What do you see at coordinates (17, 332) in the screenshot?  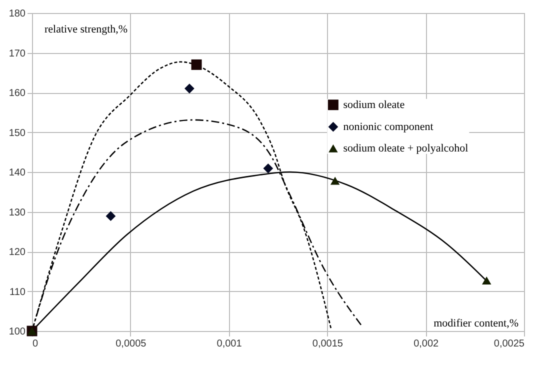 I see `y-tick-label: 100` at bounding box center [17, 332].